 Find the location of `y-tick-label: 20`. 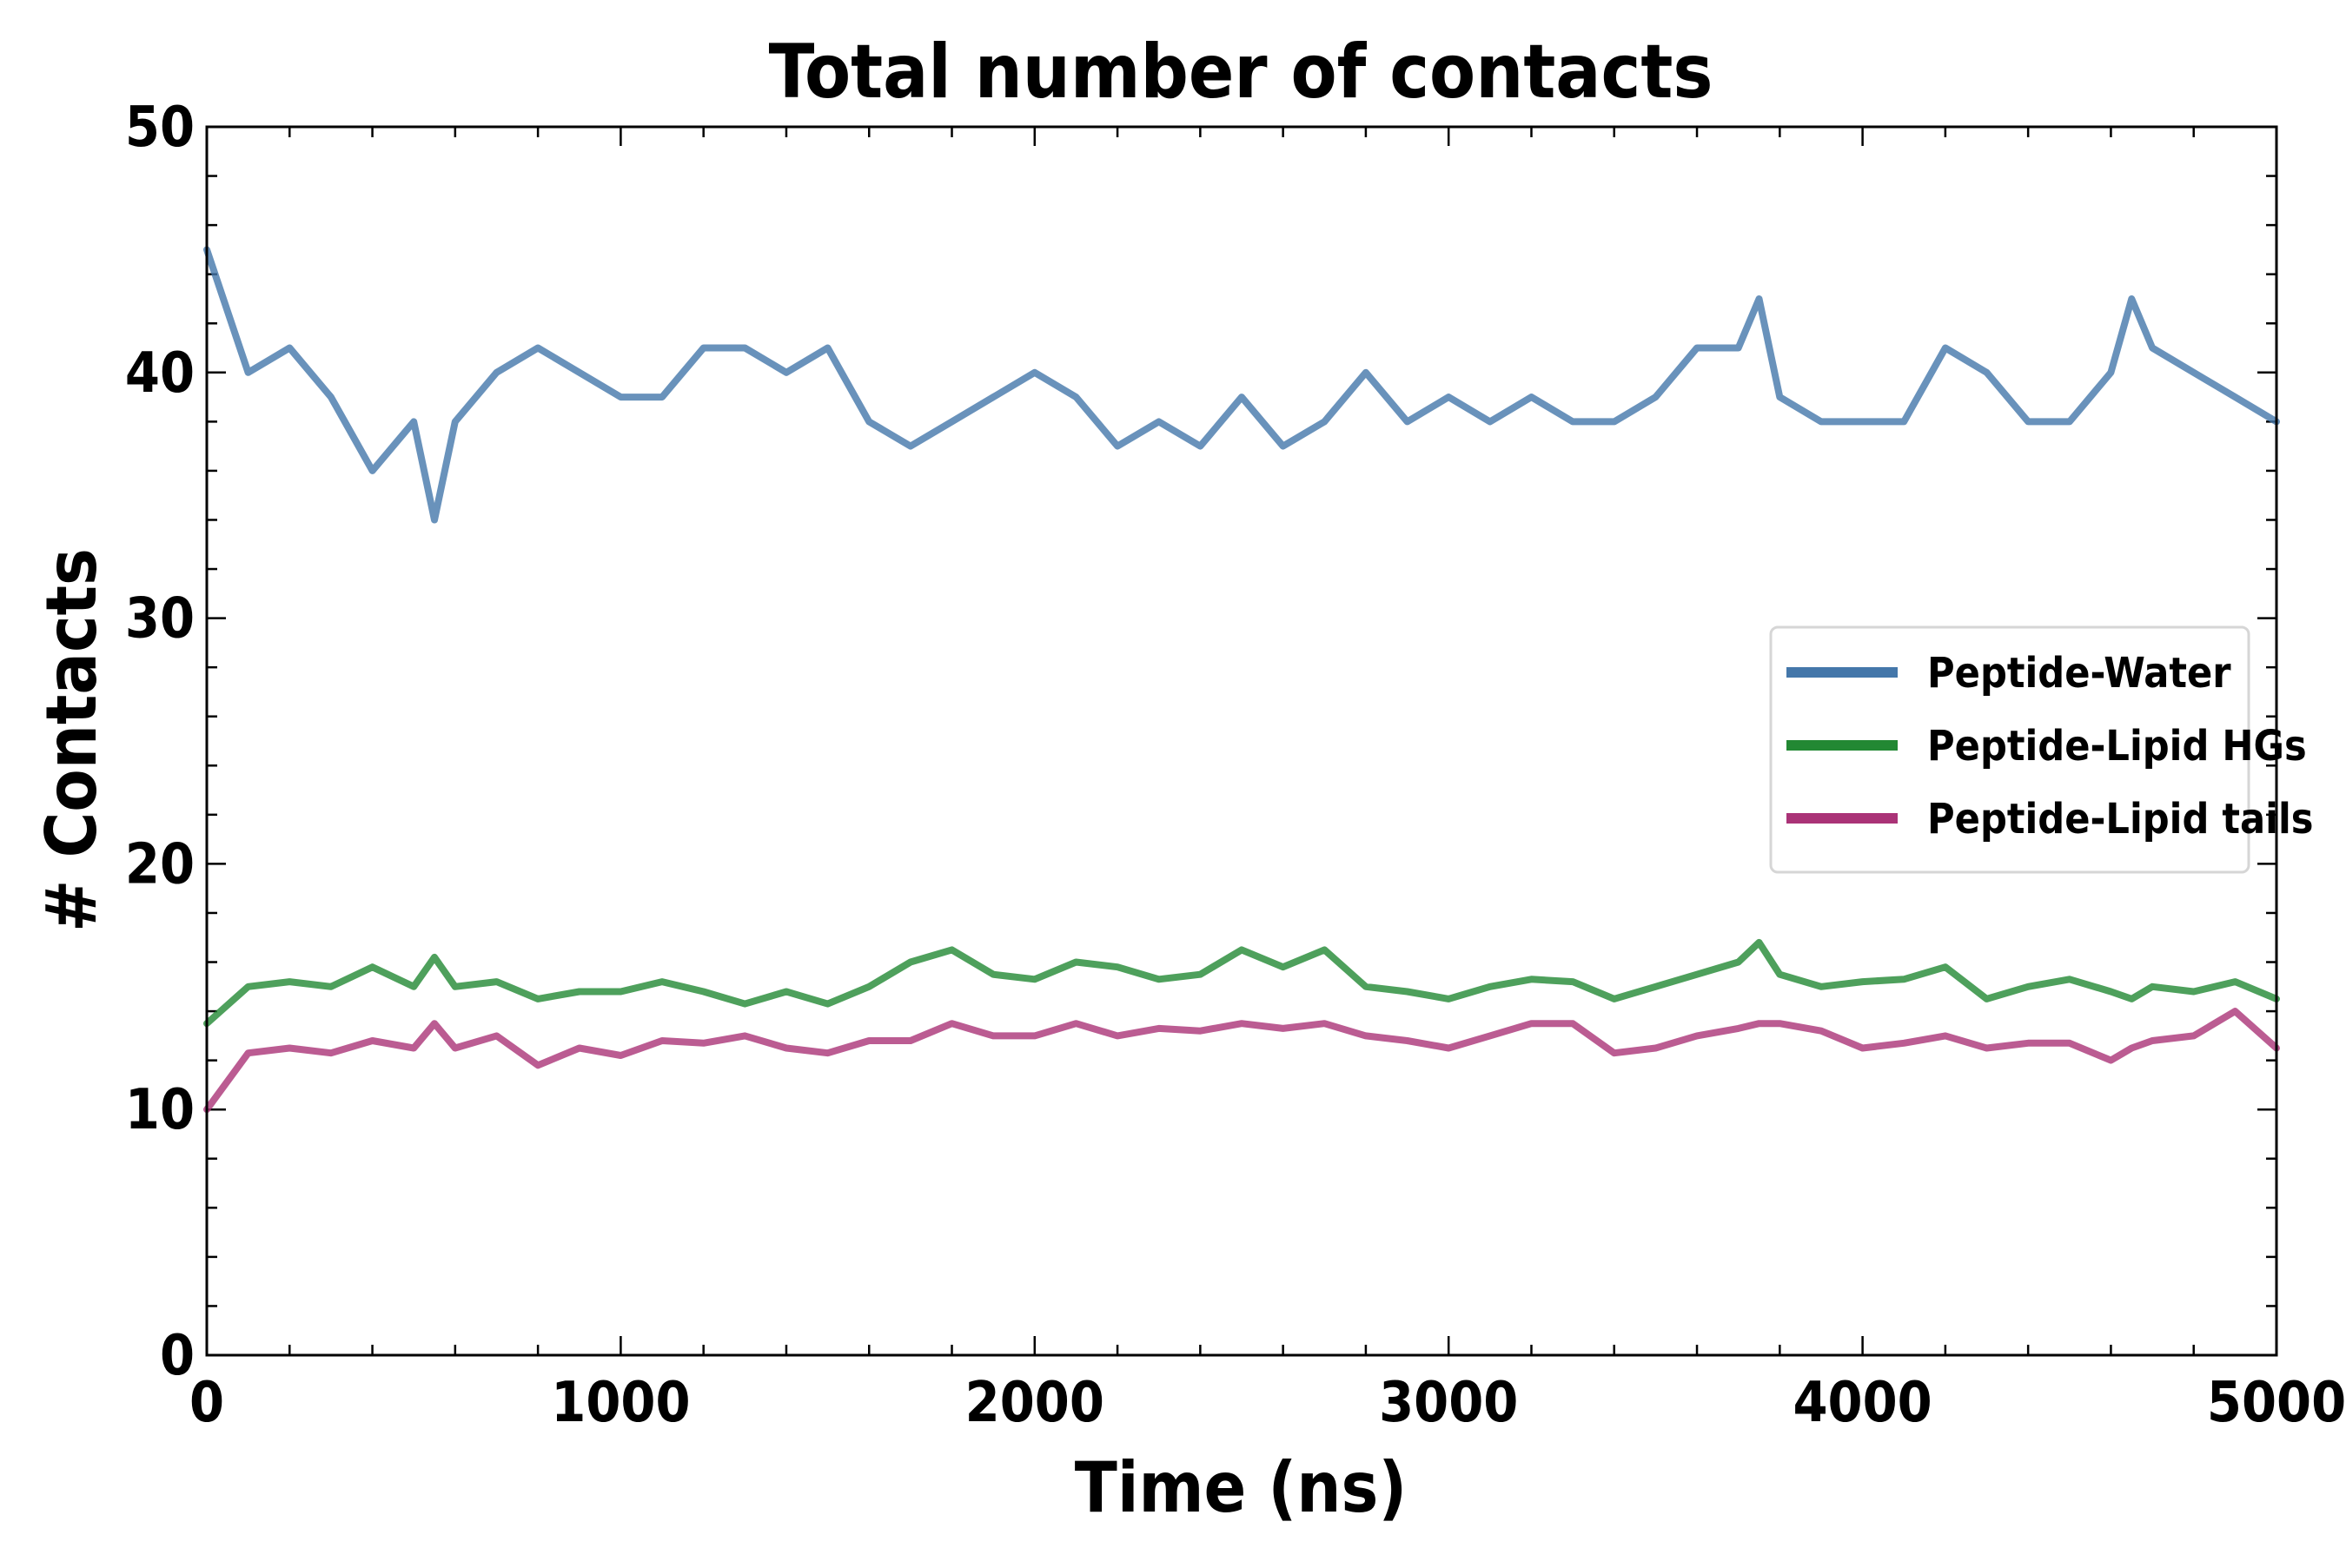

y-tick-label: 20 is located at coordinates (160, 864).